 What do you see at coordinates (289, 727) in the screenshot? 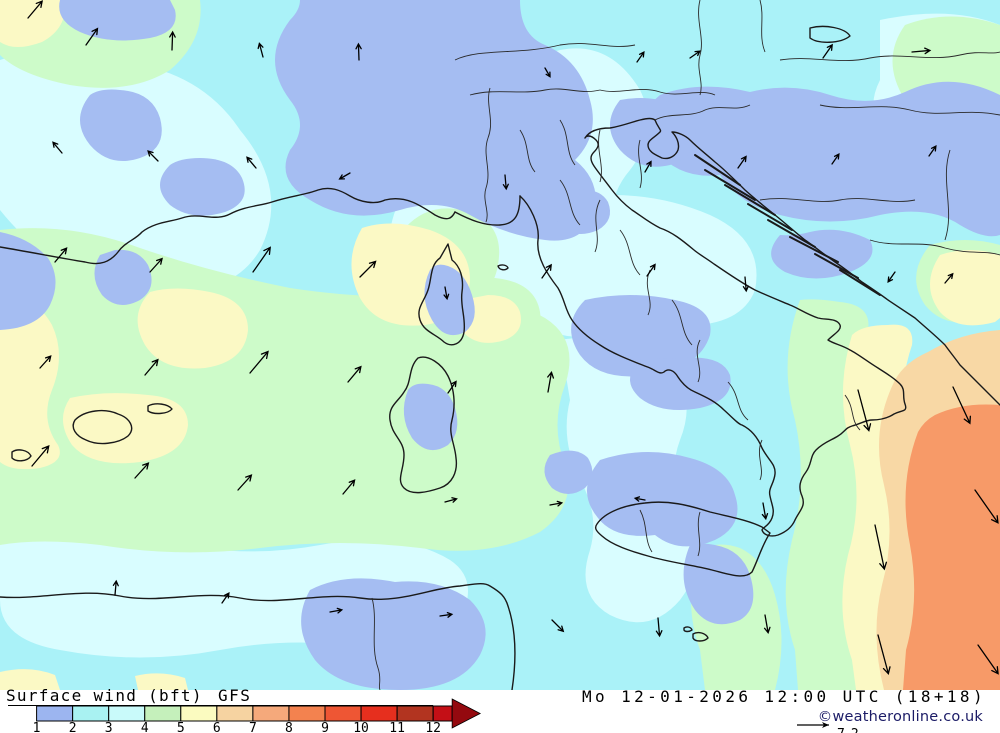
I see `scale-tick-label: 8` at bounding box center [289, 727].